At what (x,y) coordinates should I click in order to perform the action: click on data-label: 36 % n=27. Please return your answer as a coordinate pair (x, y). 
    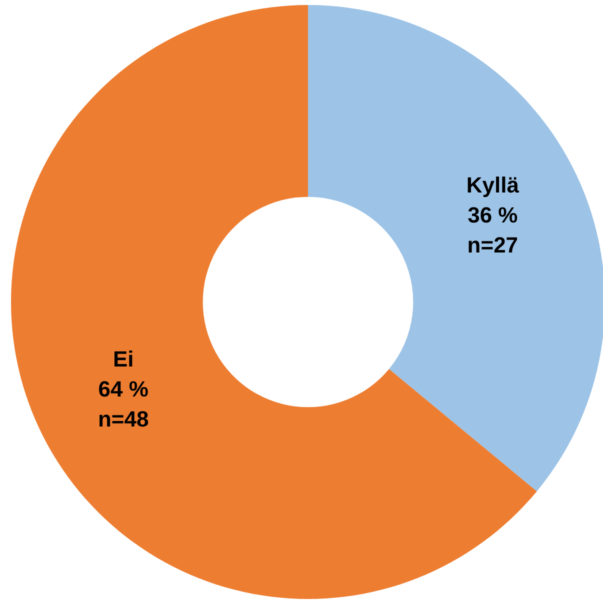
    Looking at the image, I should click on (492, 230).